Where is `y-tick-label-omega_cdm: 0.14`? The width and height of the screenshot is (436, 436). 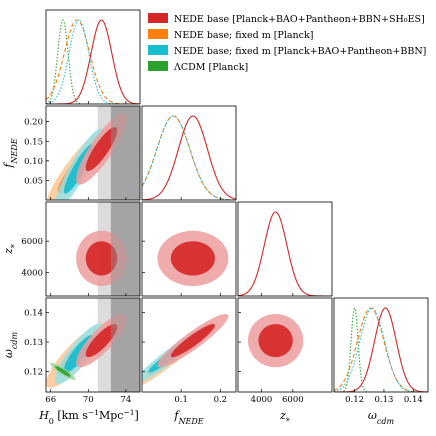 y-tick-label-omega_cdm: 0.14 is located at coordinates (33, 314).